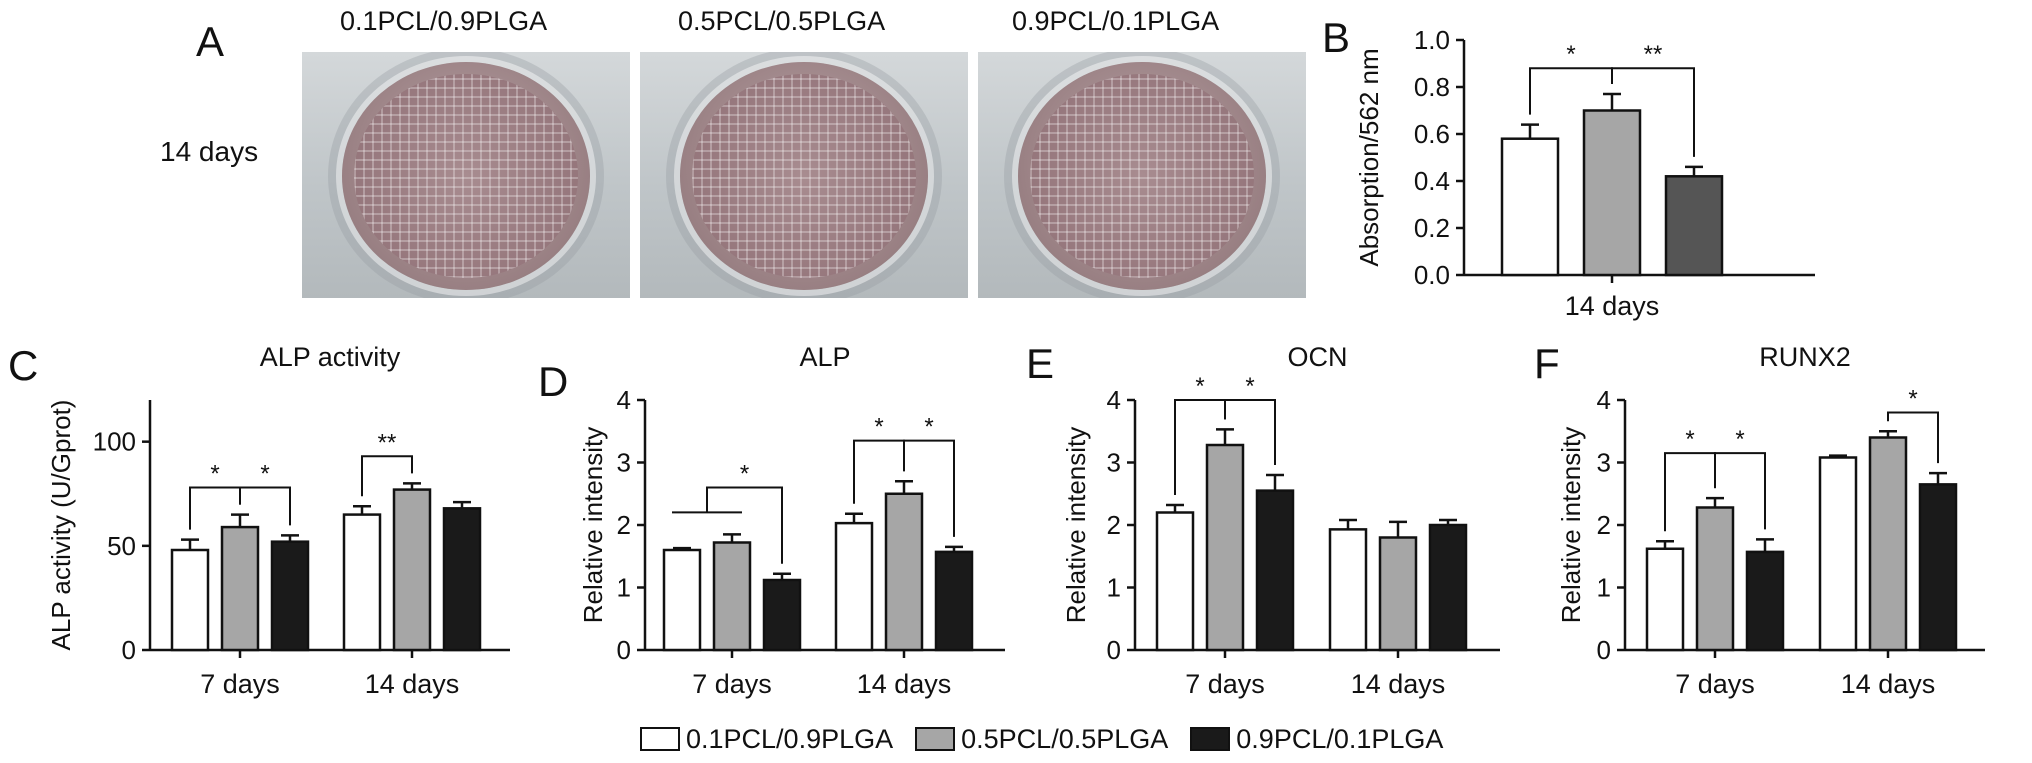 The width and height of the screenshot is (2032, 763). What do you see at coordinates (1114, 463) in the screenshot?
I see `y-tick-label-e: 3` at bounding box center [1114, 463].